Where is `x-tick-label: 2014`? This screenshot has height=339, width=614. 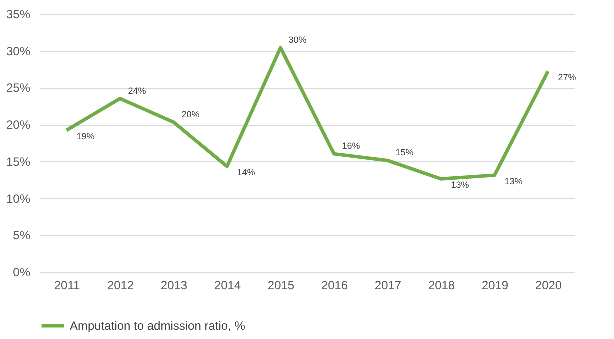
x-tick-label: 2014 is located at coordinates (228, 285).